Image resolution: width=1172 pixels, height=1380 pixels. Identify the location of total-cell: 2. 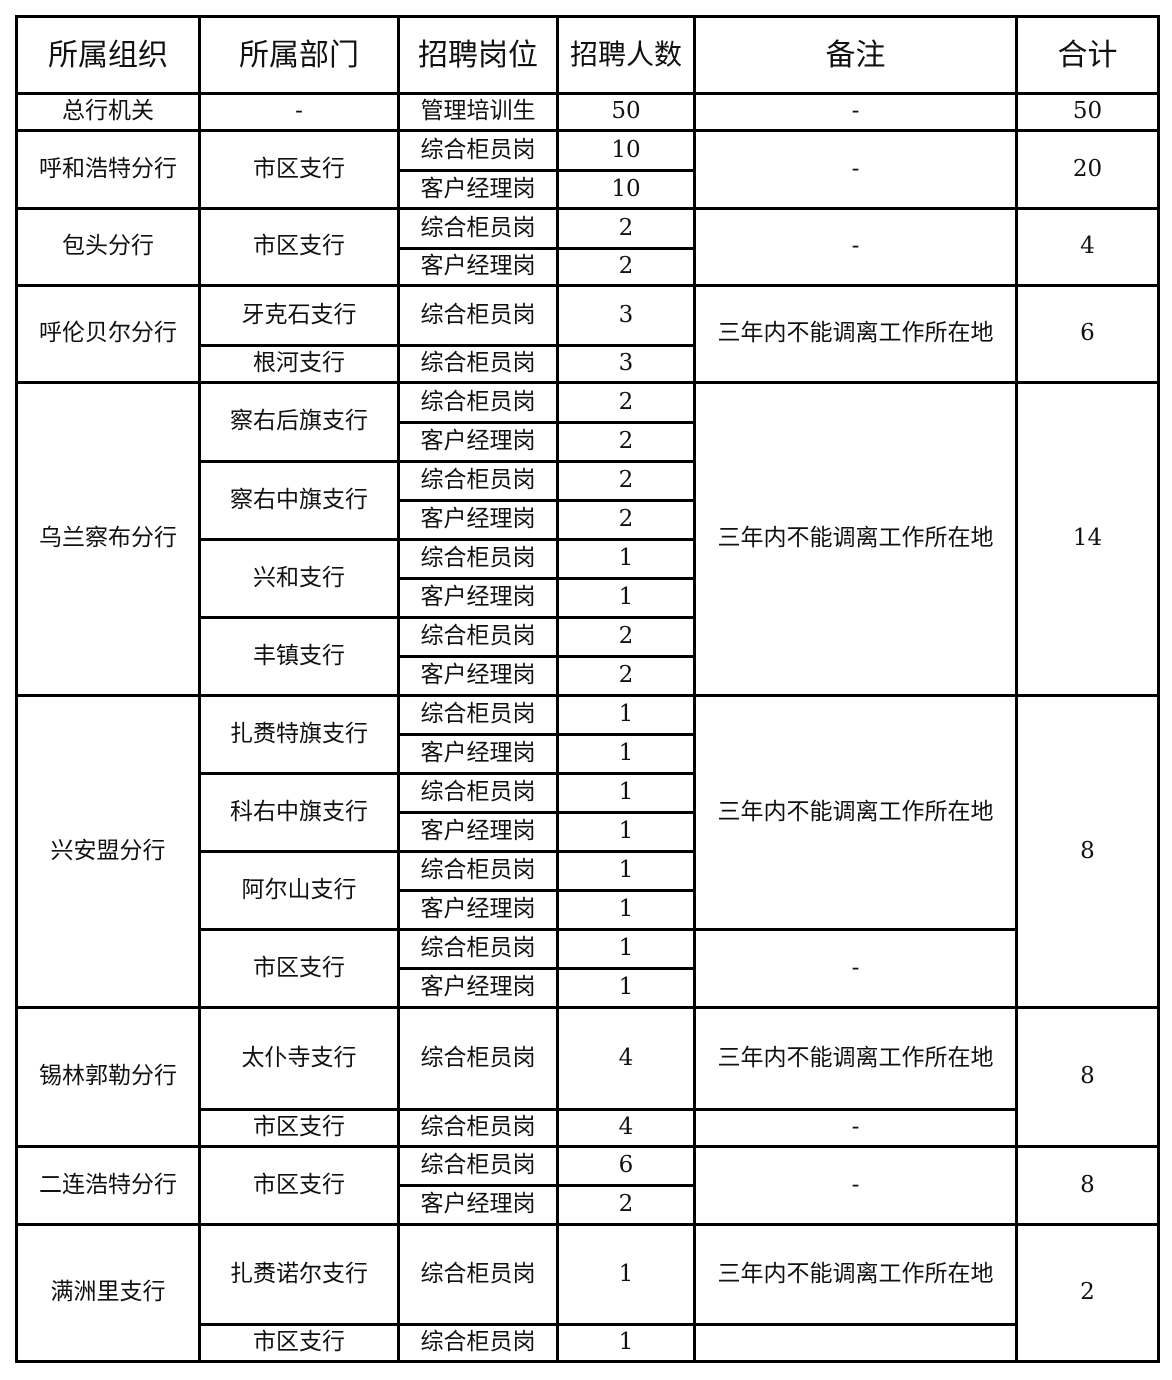
(1087, 1293).